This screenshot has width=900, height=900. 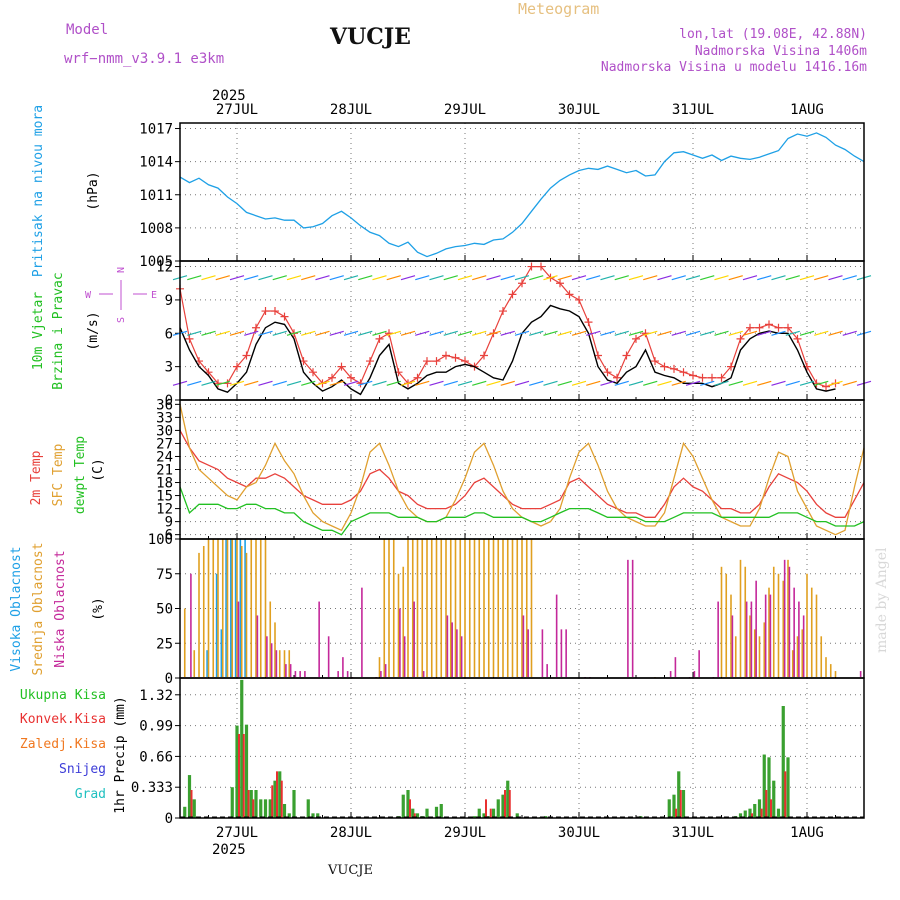 I want to click on y-tick-label: 0.333, so click(x=152, y=788).